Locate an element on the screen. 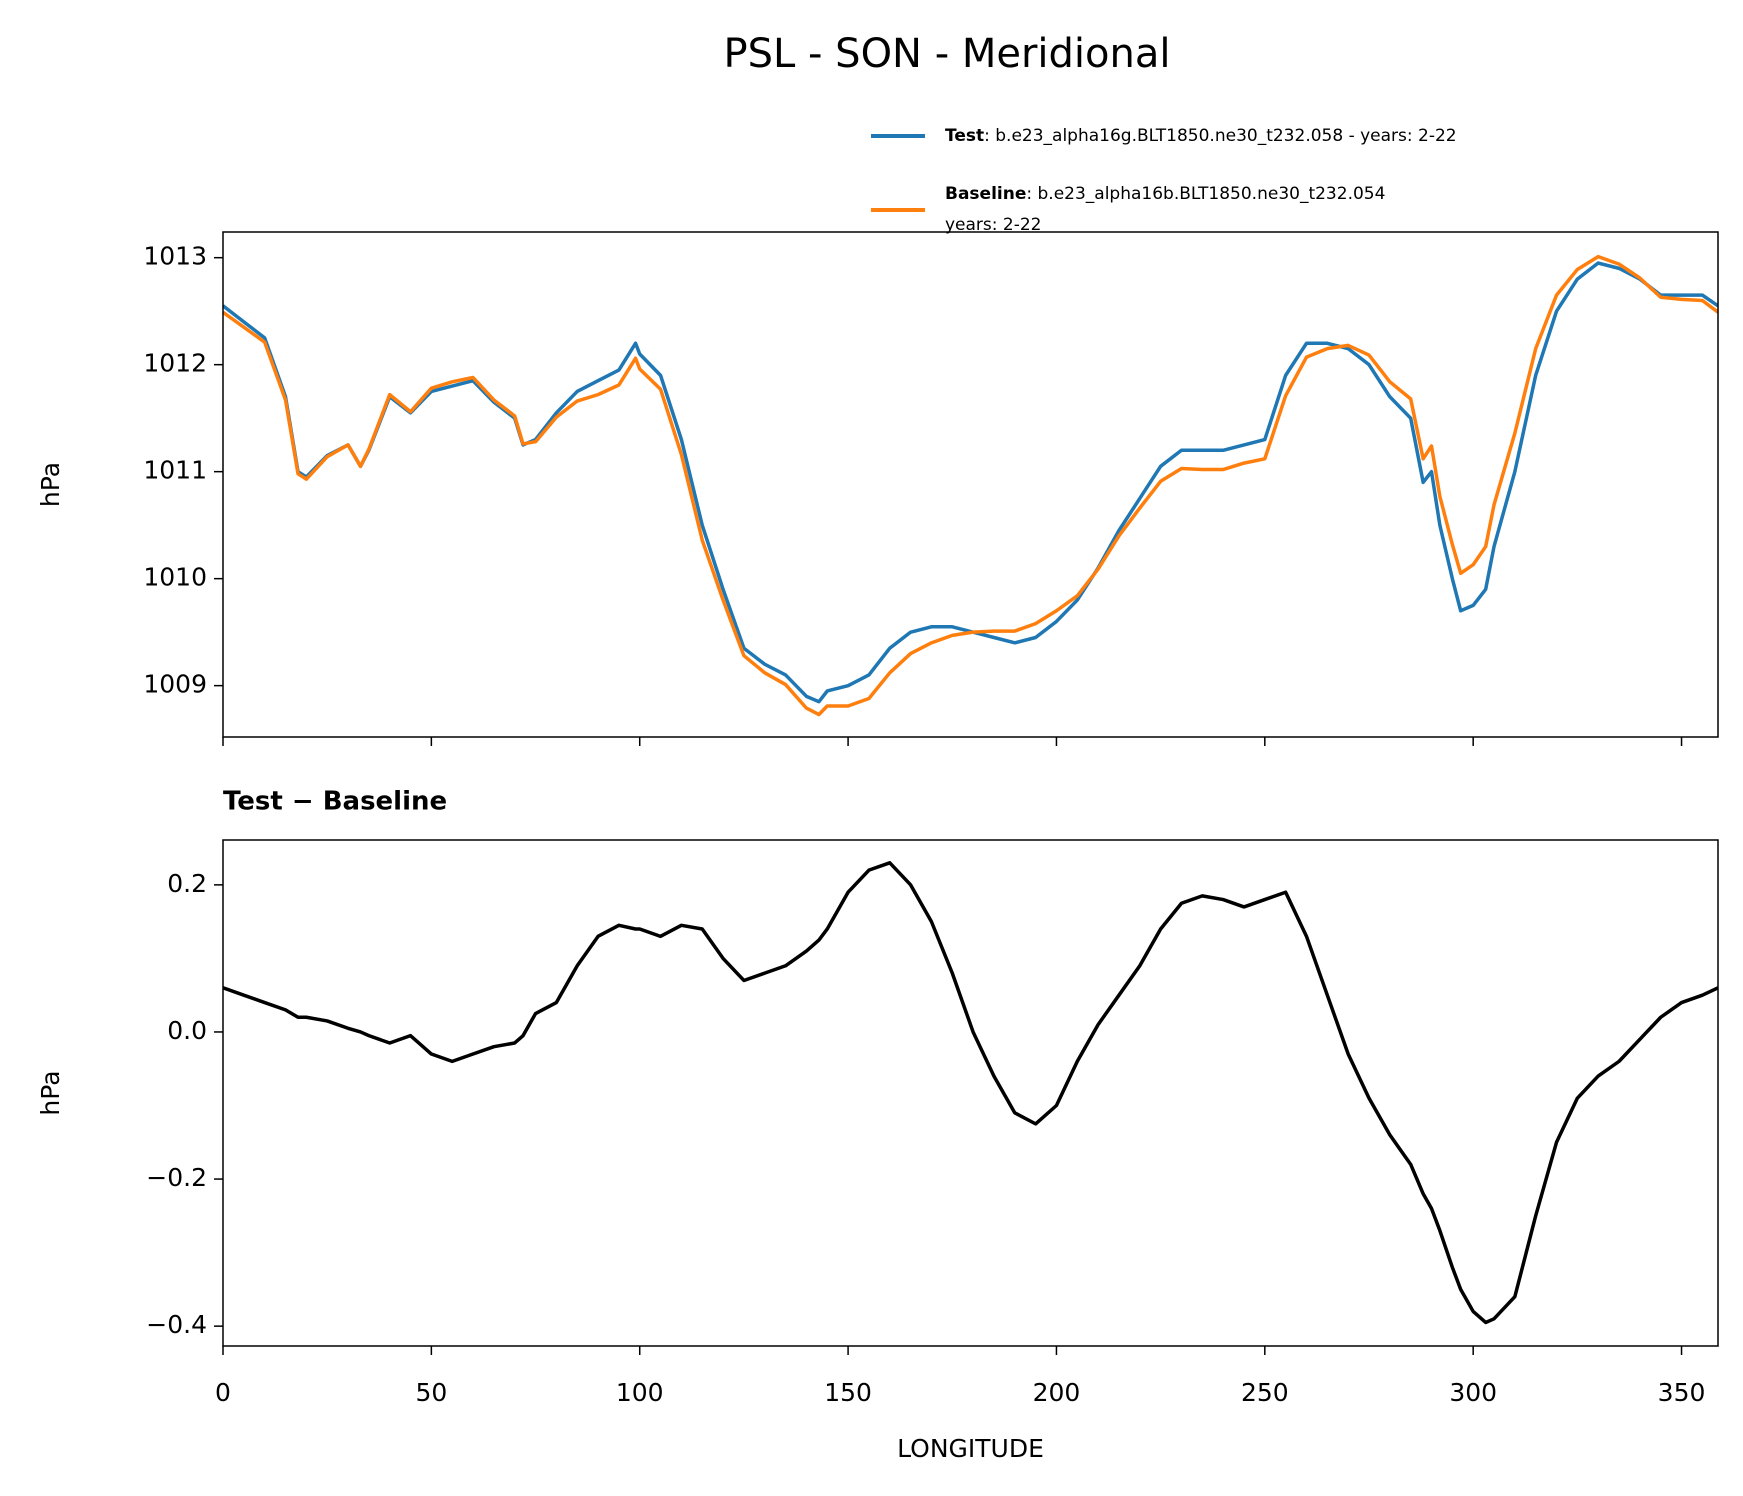 The image size is (1743, 1496). x-tick-label: 200 is located at coordinates (1057, 1392).